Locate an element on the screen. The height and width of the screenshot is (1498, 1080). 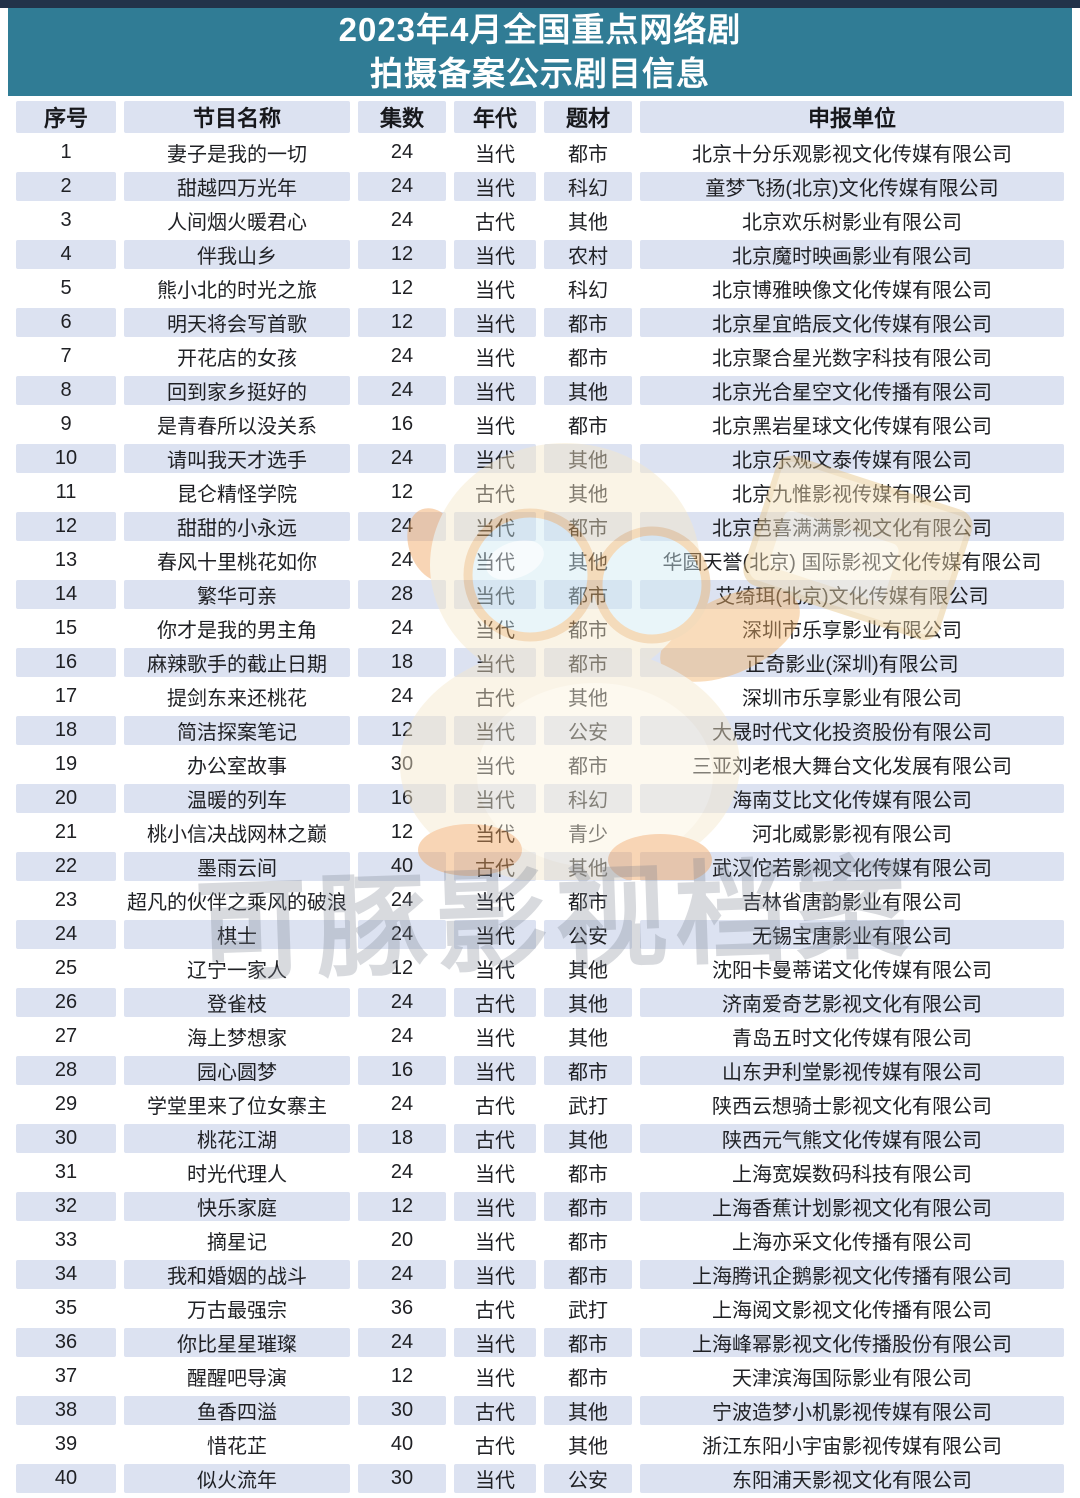
cell-title: 登雀枝 is located at coordinates (237, 1002).